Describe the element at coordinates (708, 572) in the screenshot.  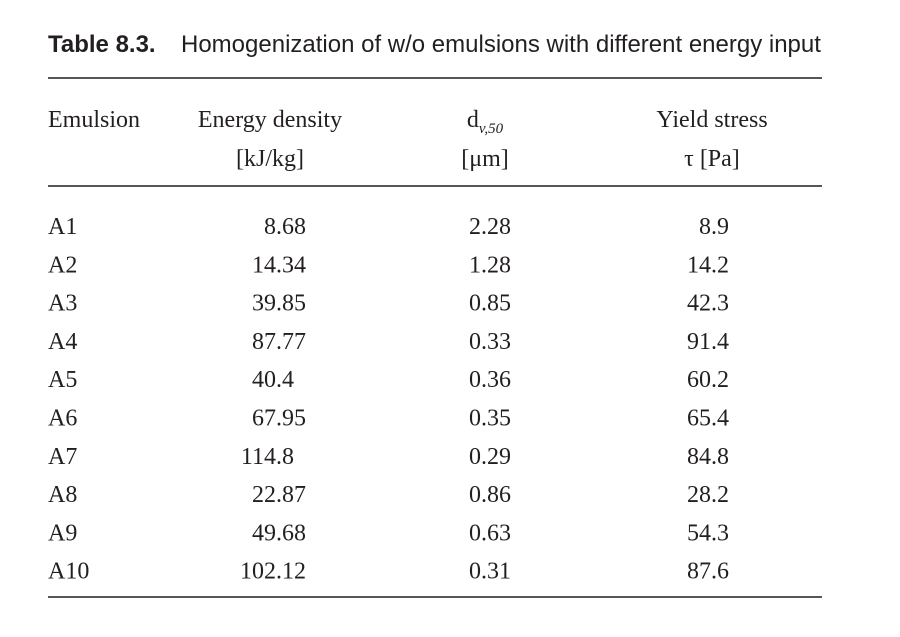
I see `cell: 87.6` at that location.